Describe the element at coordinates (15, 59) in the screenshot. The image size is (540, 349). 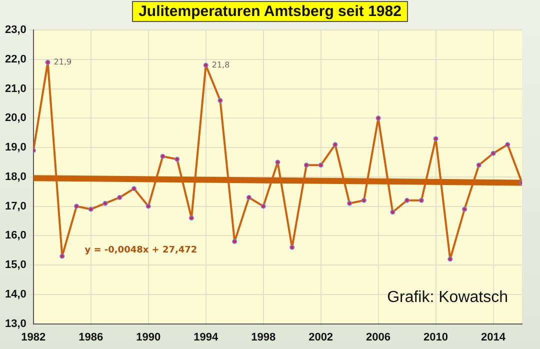
I see `y-tick-label: 22,0` at that location.